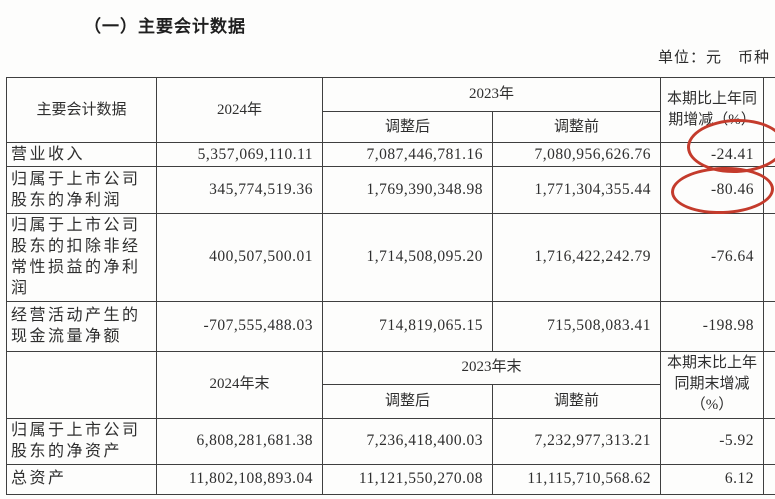  What do you see at coordinates (491, 367) in the screenshot?
I see `header-2023-end: 2023年末` at bounding box center [491, 367].